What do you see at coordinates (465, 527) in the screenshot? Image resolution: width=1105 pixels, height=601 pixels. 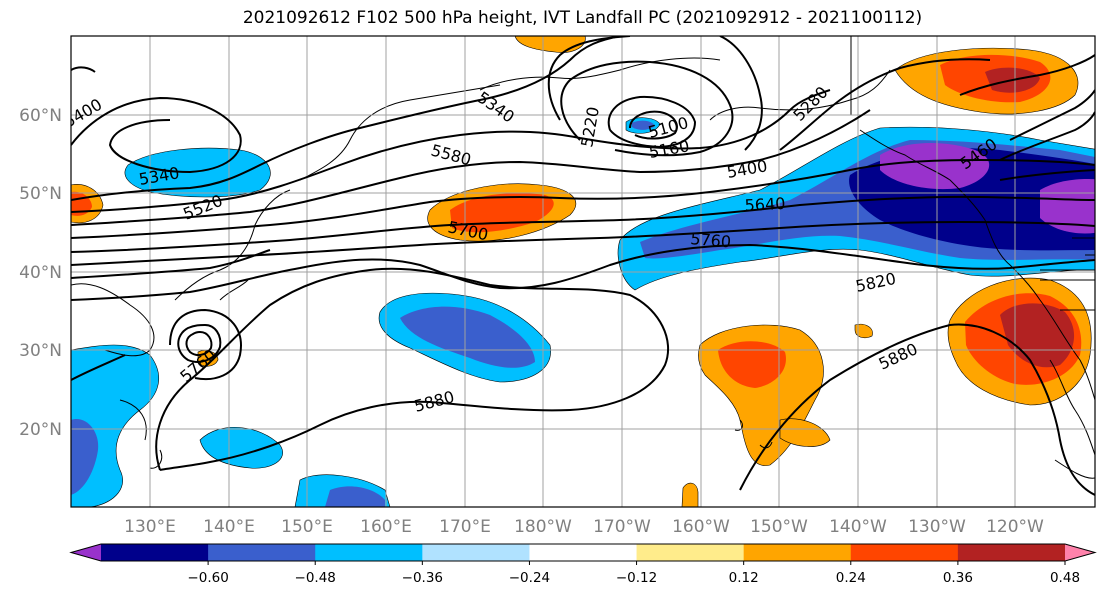 I see `lon-label: 170°E` at bounding box center [465, 527].